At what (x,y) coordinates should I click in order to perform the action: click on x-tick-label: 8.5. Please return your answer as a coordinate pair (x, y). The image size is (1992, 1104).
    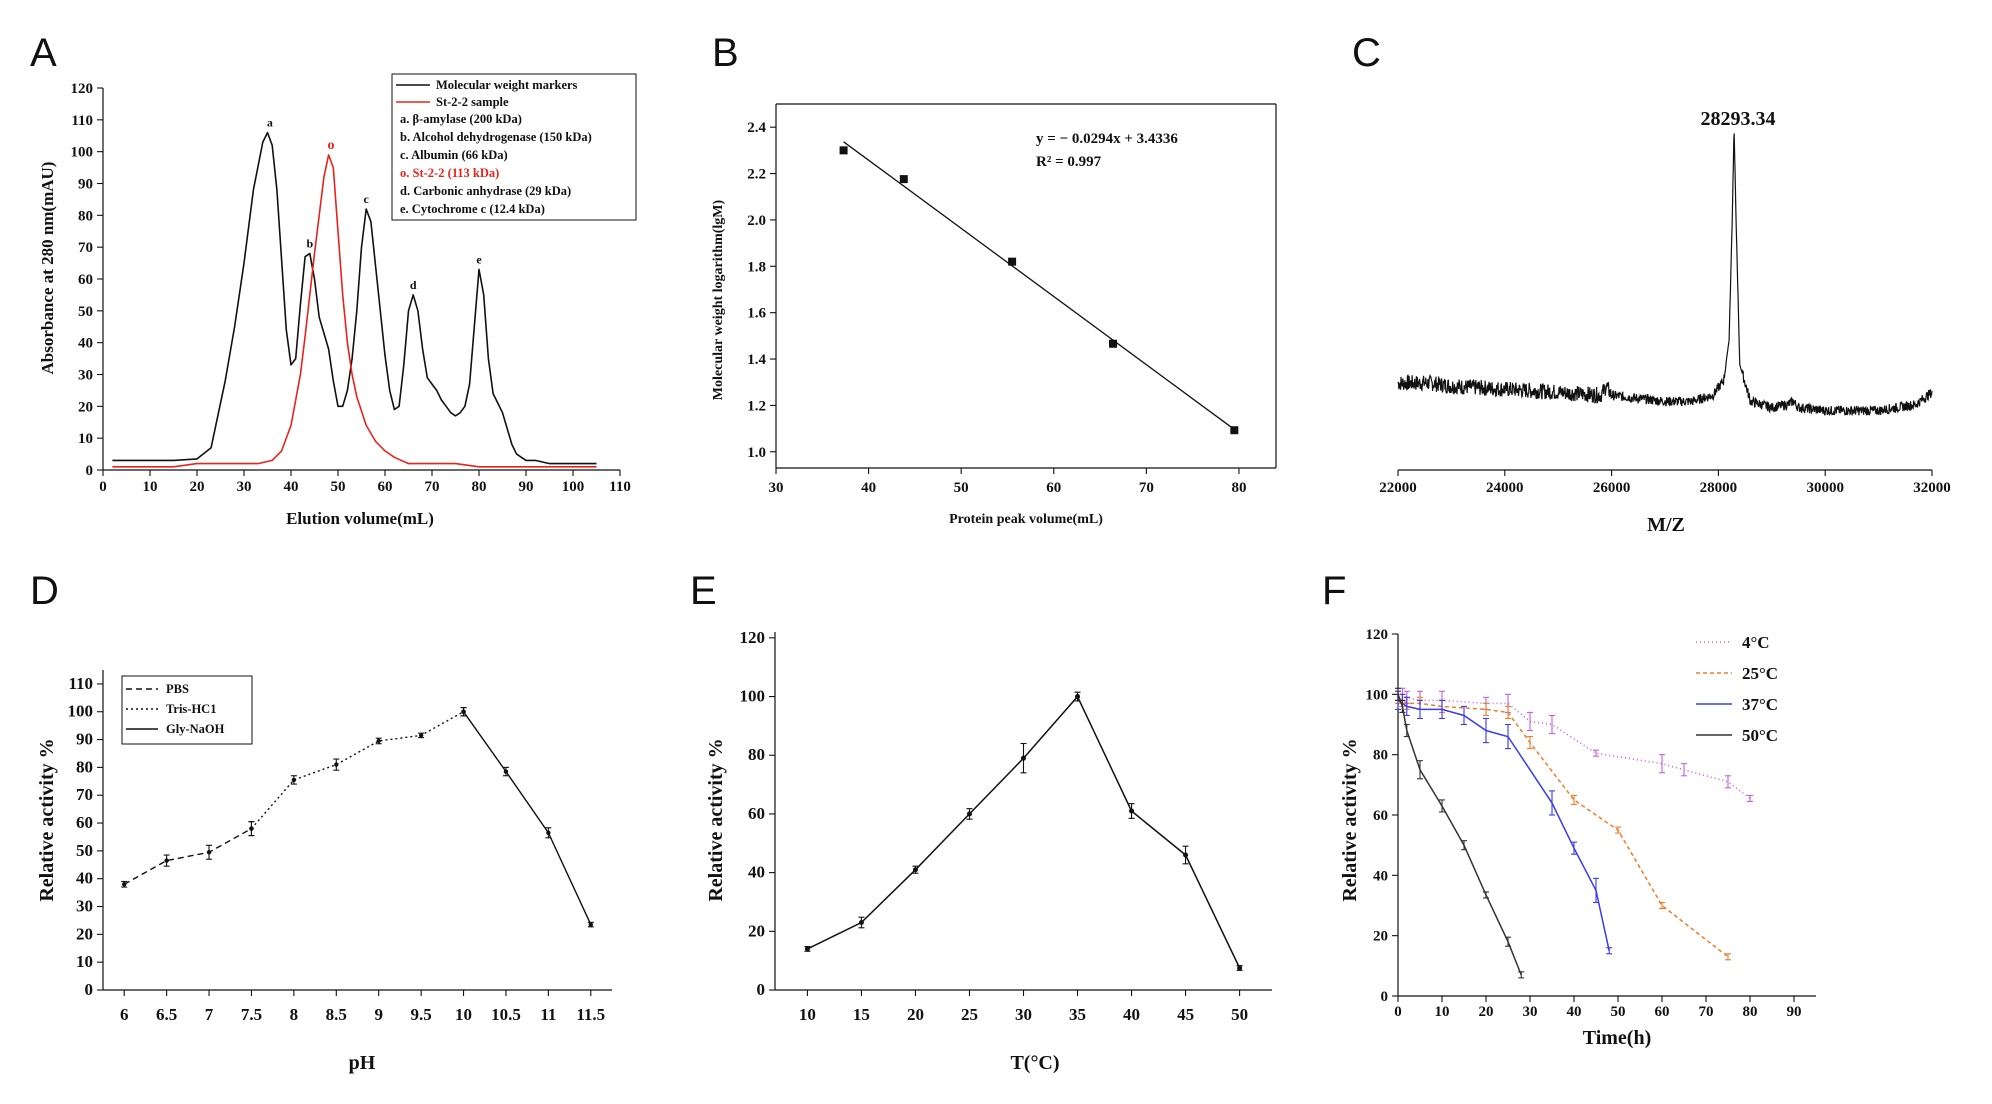
    Looking at the image, I should click on (336, 1014).